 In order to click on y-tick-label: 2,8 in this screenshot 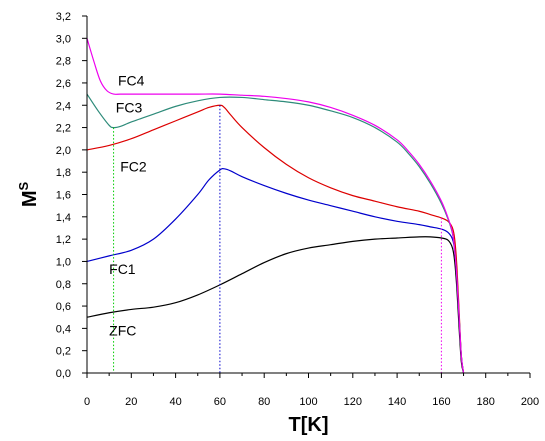, I will do `click(63, 62)`.